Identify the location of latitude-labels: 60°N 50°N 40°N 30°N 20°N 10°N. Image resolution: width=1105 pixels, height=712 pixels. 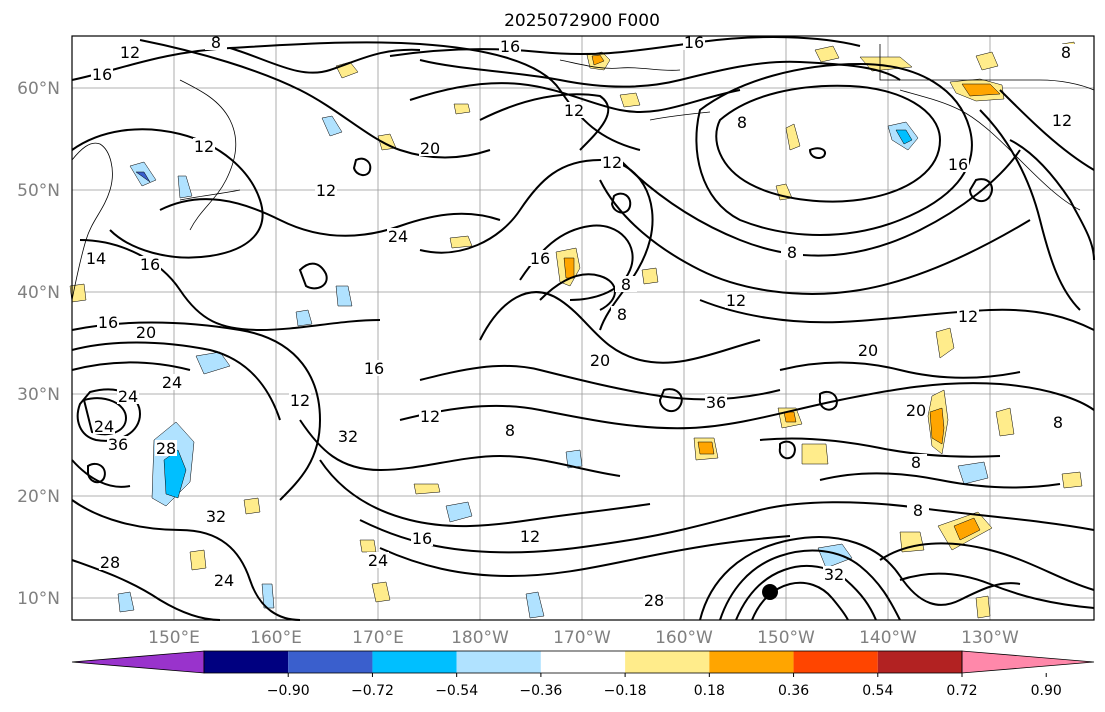
(38, 344).